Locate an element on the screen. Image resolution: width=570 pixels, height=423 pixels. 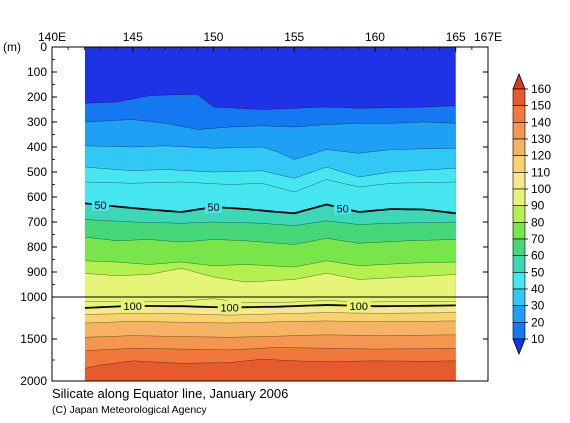
y-tick-label: 1500 is located at coordinates (33, 339).